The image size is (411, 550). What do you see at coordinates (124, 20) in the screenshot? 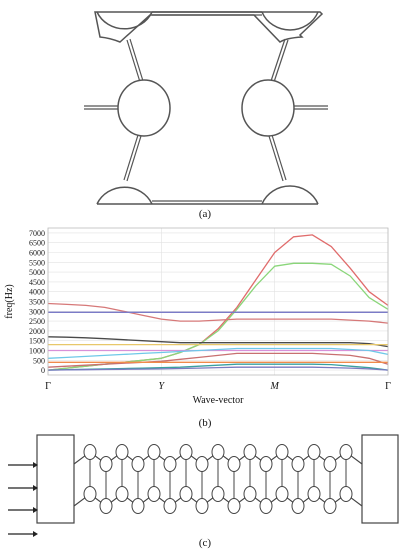
I see `top-left-mass` at bounding box center [124, 20].